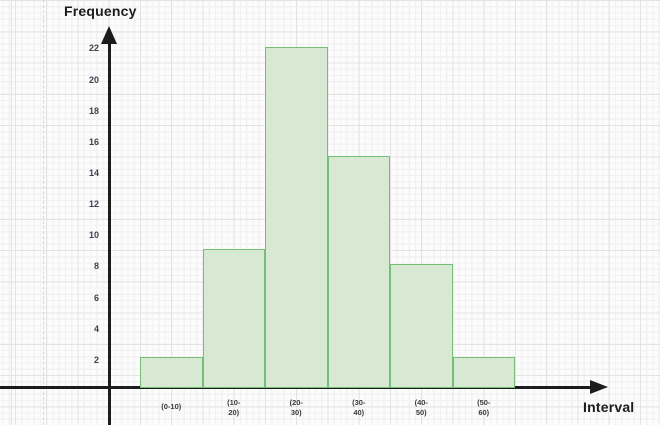  What do you see at coordinates (421, 326) in the screenshot?
I see `bar-(40-50)` at bounding box center [421, 326].